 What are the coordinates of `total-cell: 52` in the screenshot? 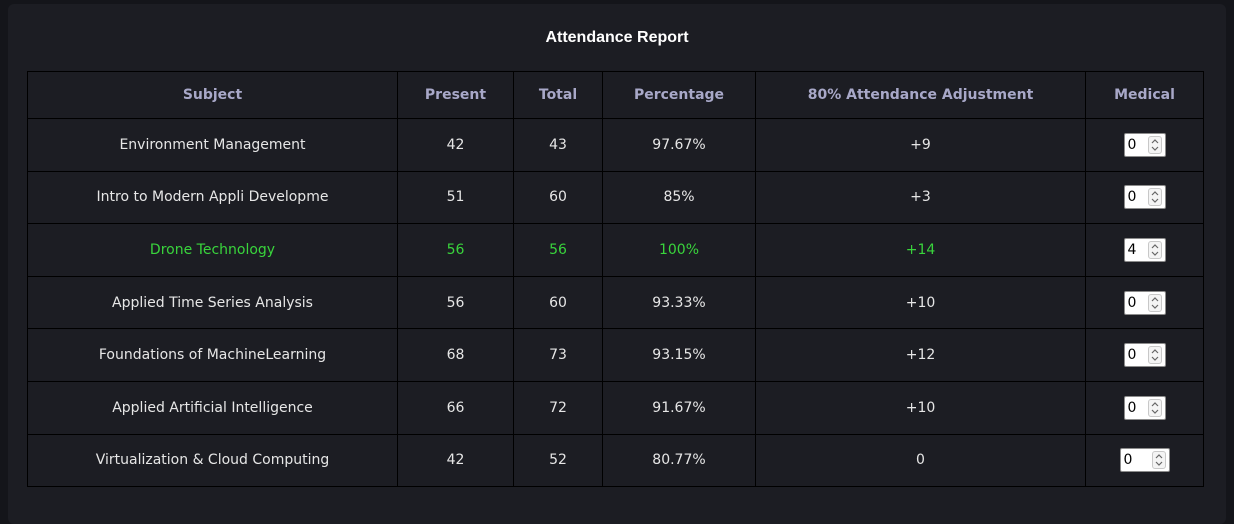 It's located at (558, 460).